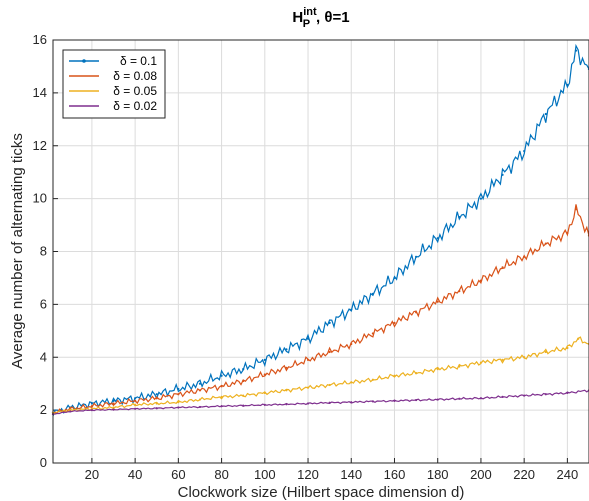  I want to click on x-tick-label: 200, so click(481, 474).